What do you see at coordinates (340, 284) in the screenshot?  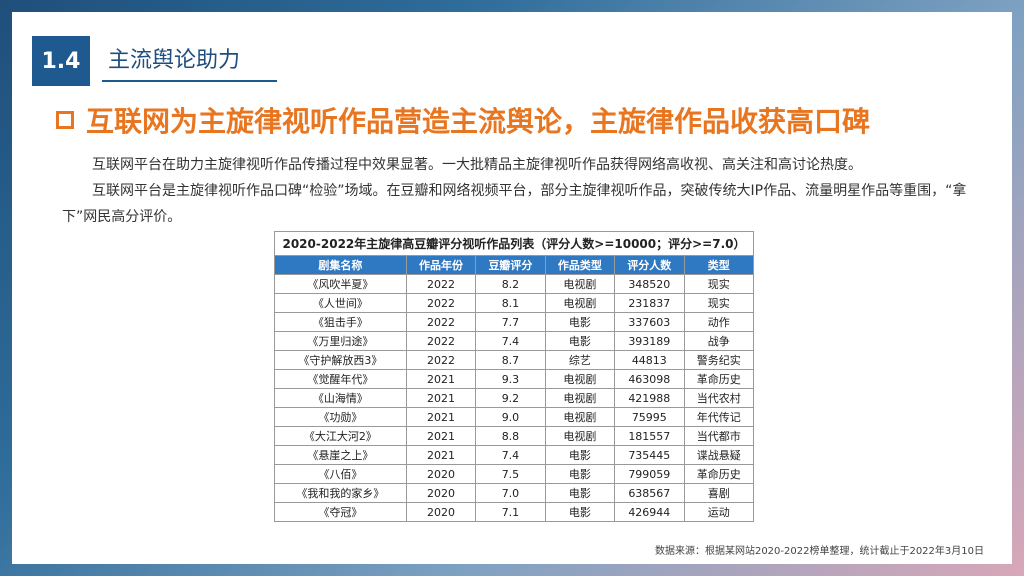 I see `cell-name: 《风吹半夏》` at bounding box center [340, 284].